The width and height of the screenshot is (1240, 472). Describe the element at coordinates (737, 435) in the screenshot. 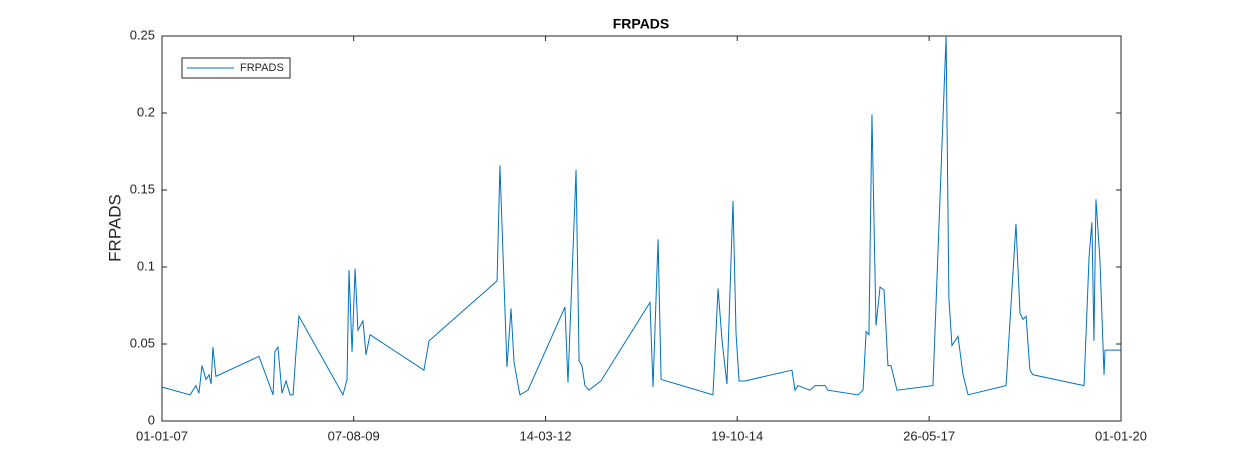

I see `x-tick-label: 19-10-14` at that location.